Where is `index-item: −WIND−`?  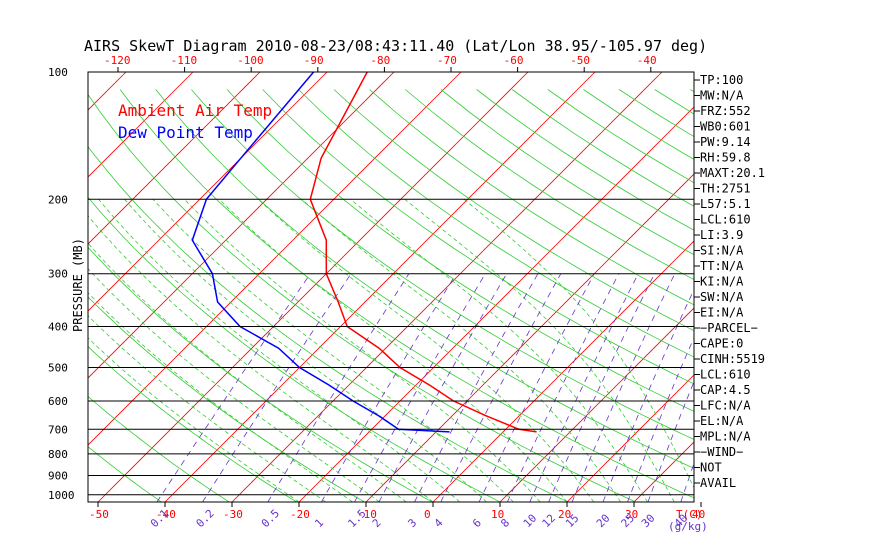
index-item: −WIND− is located at coordinates (721, 452).